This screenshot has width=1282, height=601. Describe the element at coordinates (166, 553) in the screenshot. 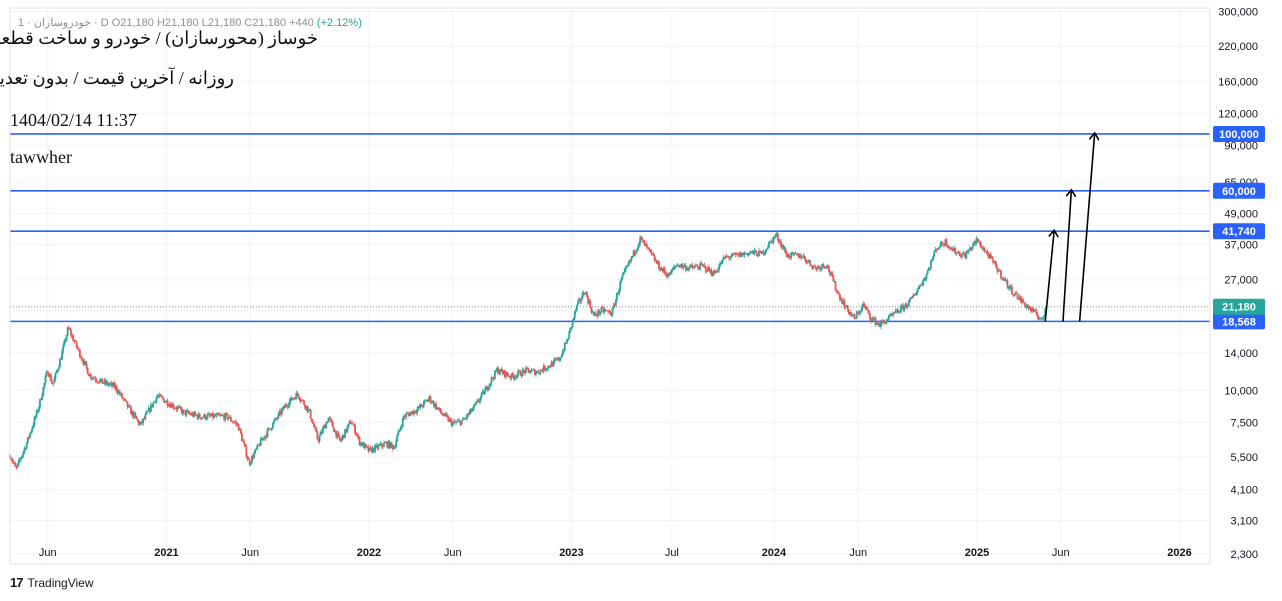

I see `x-tick-label: 2021` at that location.